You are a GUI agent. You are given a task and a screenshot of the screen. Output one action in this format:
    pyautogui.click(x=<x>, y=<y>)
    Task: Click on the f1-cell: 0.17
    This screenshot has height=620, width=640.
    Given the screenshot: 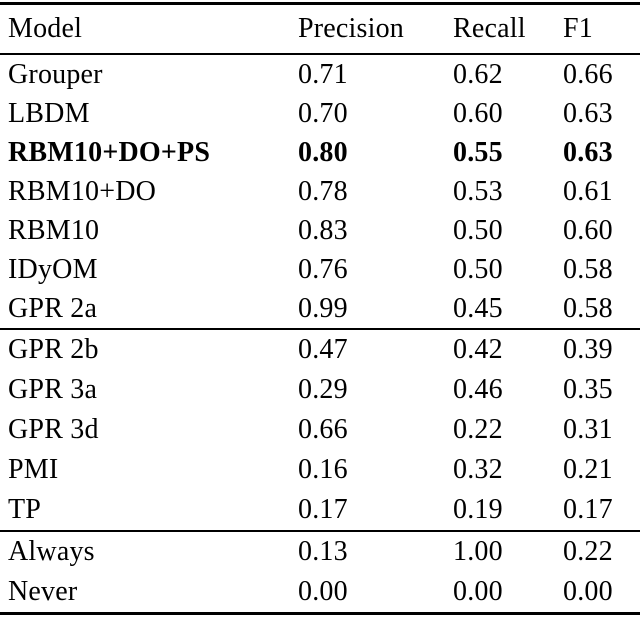 What is the action you would take?
    pyautogui.click(x=588, y=509)
    